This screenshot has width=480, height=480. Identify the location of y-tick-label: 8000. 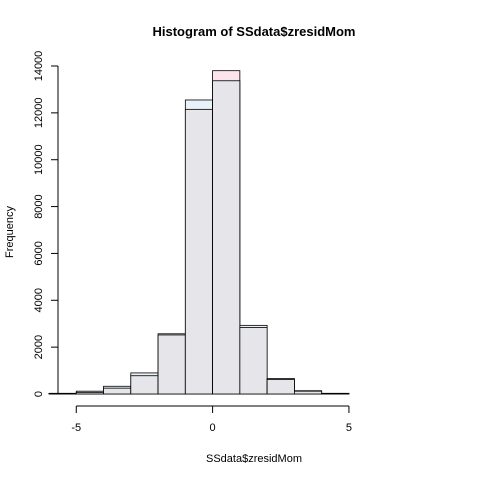
(39, 206).